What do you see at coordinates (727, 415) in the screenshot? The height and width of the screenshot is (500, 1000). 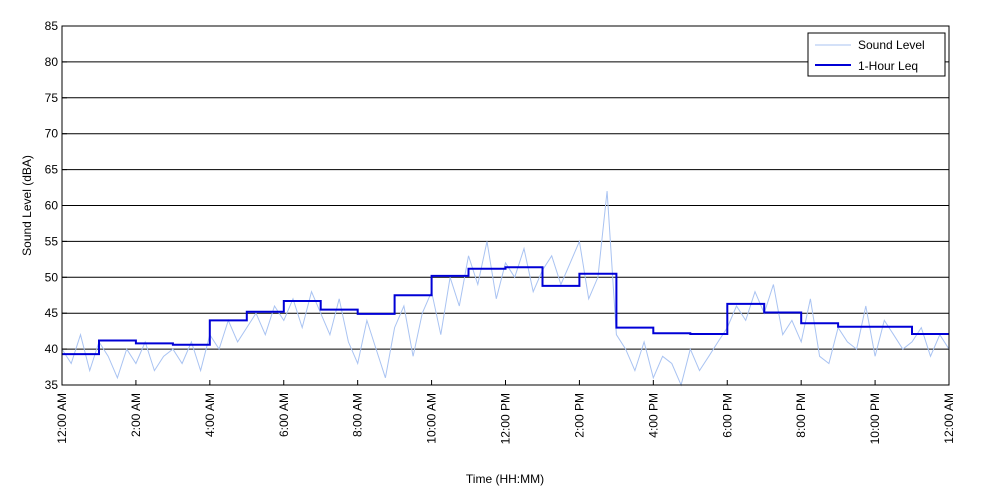 I see `x-tick-label: 6:00 PM` at bounding box center [727, 415].